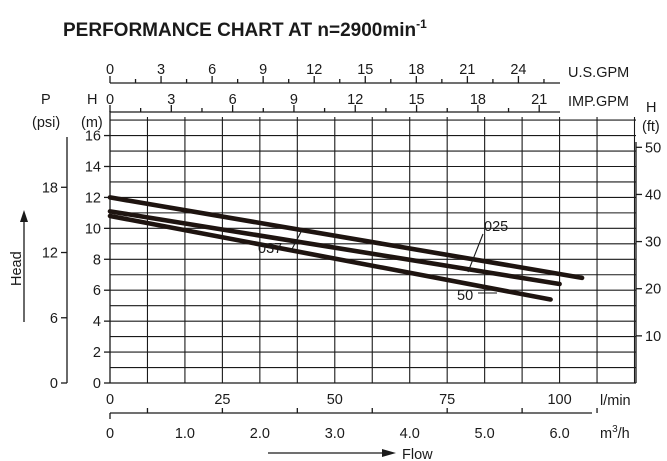 The width and height of the screenshot is (667, 461). What do you see at coordinates (485, 434) in the screenshot?
I see `m3h-tick-label: 5.0` at bounding box center [485, 434].